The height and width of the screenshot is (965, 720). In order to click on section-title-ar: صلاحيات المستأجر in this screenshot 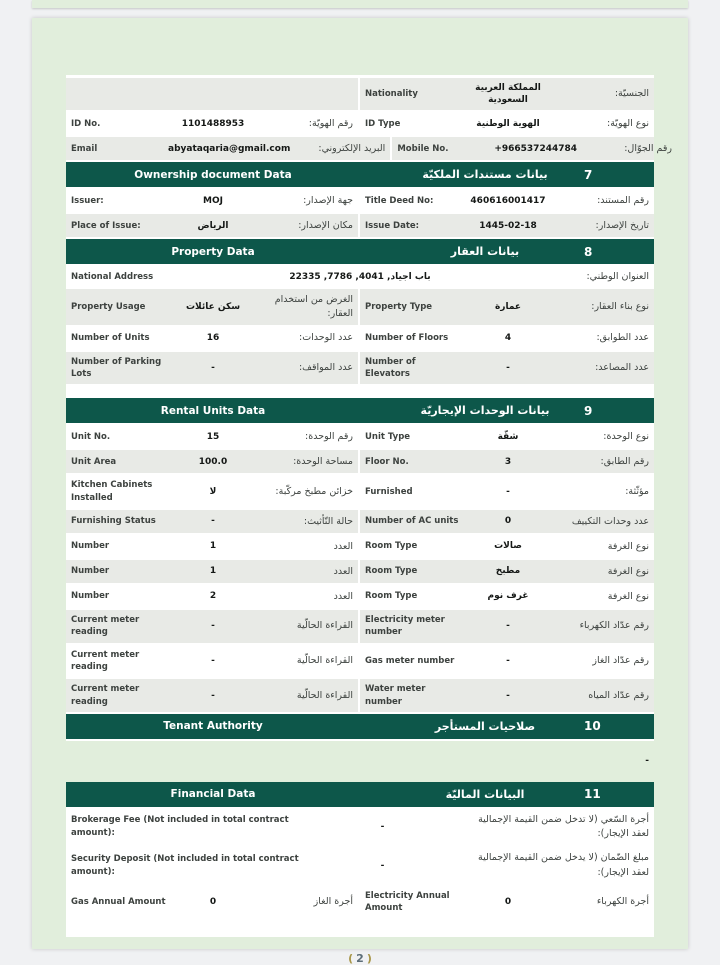, I will do `click(485, 726)`.